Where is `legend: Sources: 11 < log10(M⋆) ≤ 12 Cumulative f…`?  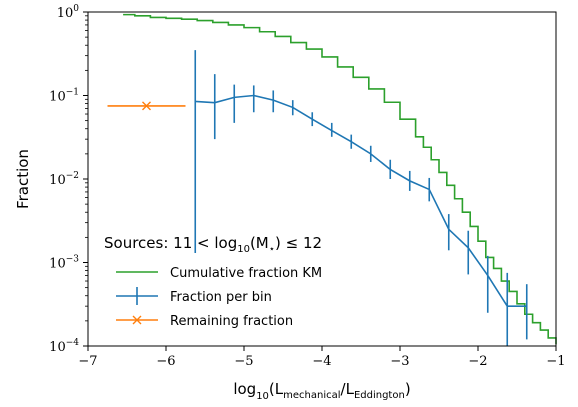 legend: Sources: 11 < log10(M⋆) ≤ 12 Cumulative f… is located at coordinates (213, 281).